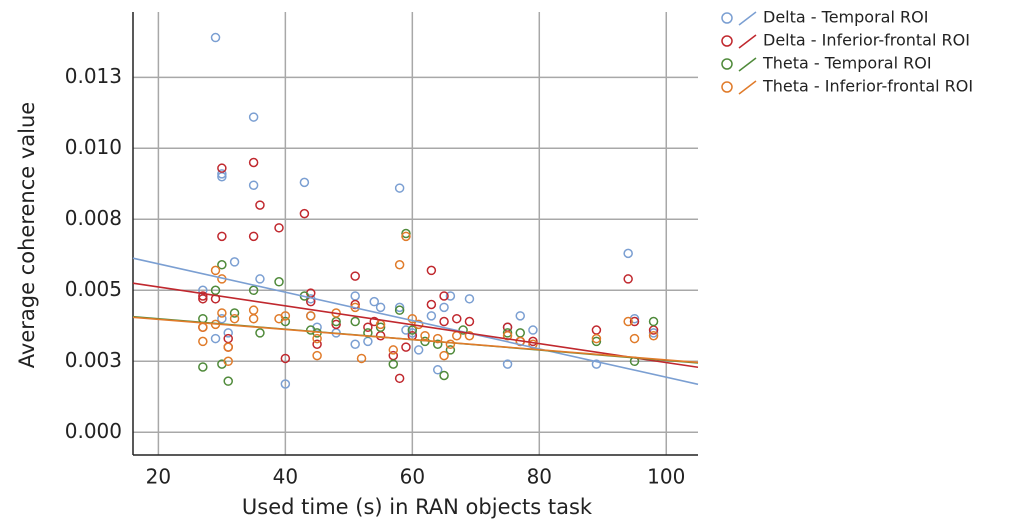 The image size is (1020, 525). I want to click on legend-item: Delta - Temporal ROI, so click(824, 17).